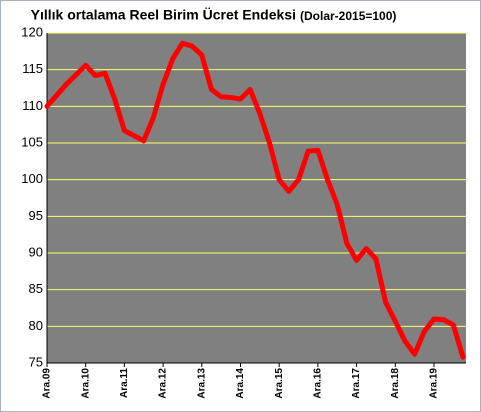 This screenshot has width=481, height=412. What do you see at coordinates (318, 383) in the screenshot?
I see `x-tick-label: Ara.16` at bounding box center [318, 383].